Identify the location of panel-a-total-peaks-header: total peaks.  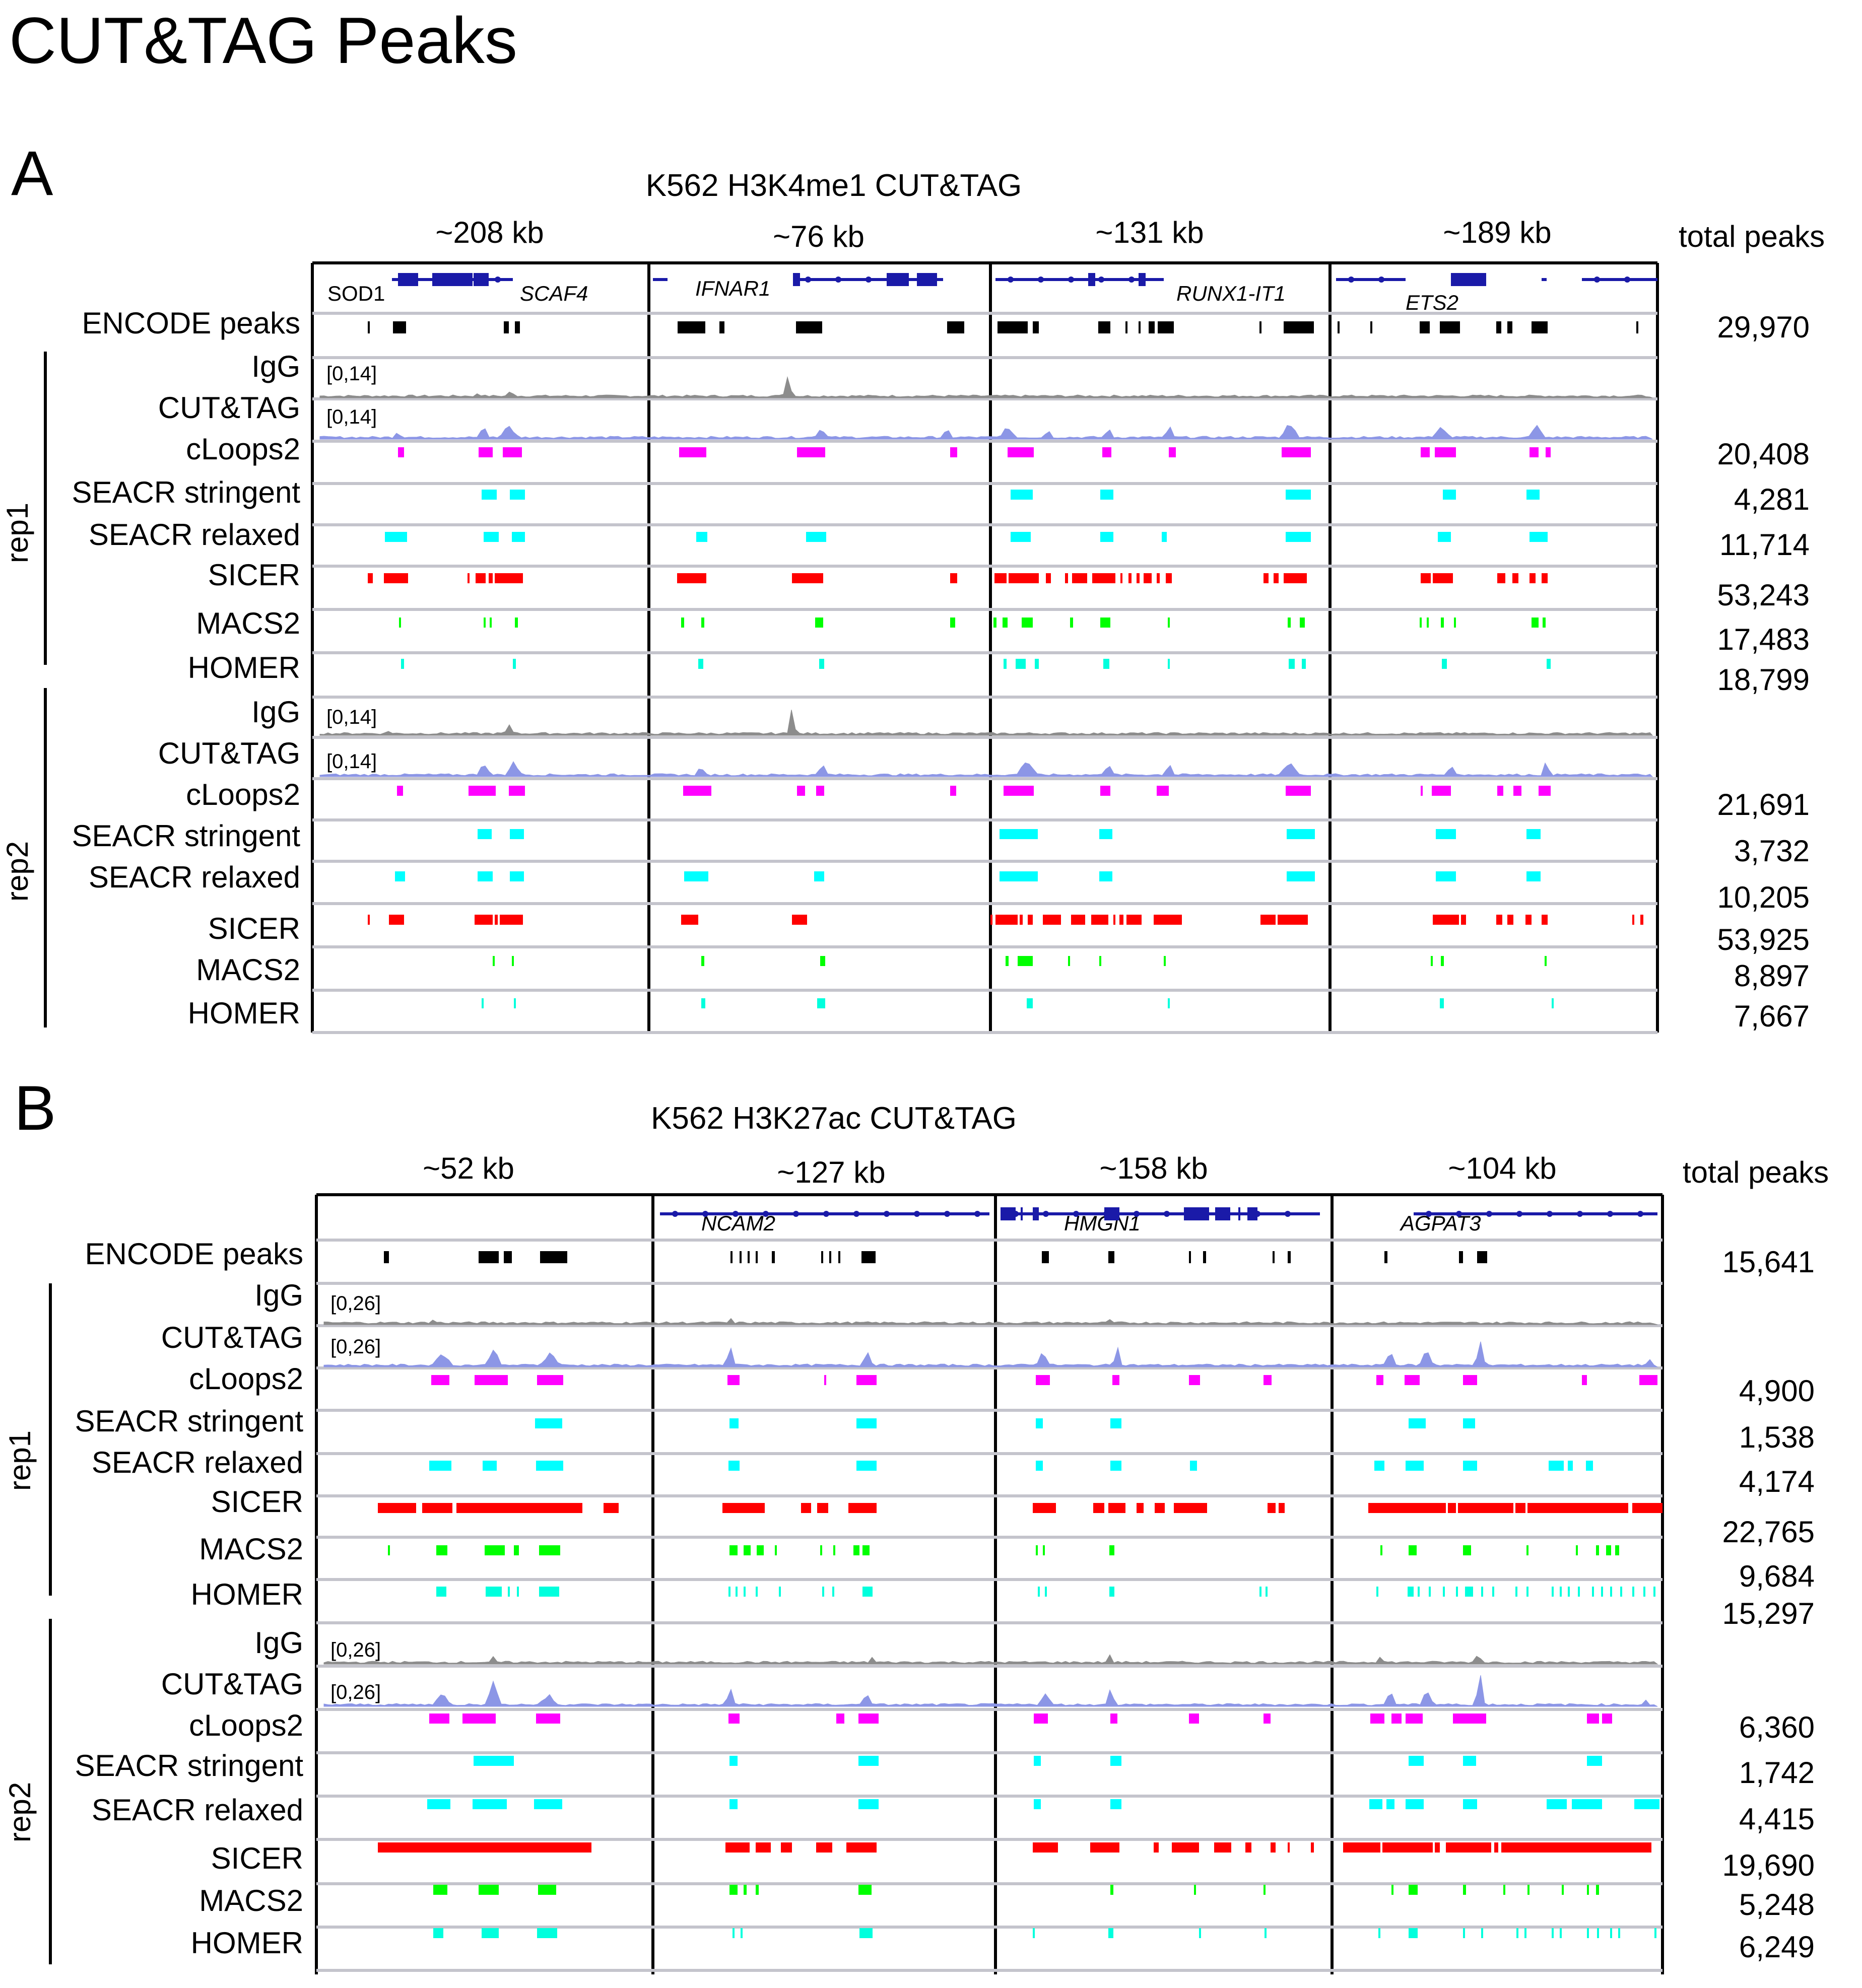
(1752, 236).